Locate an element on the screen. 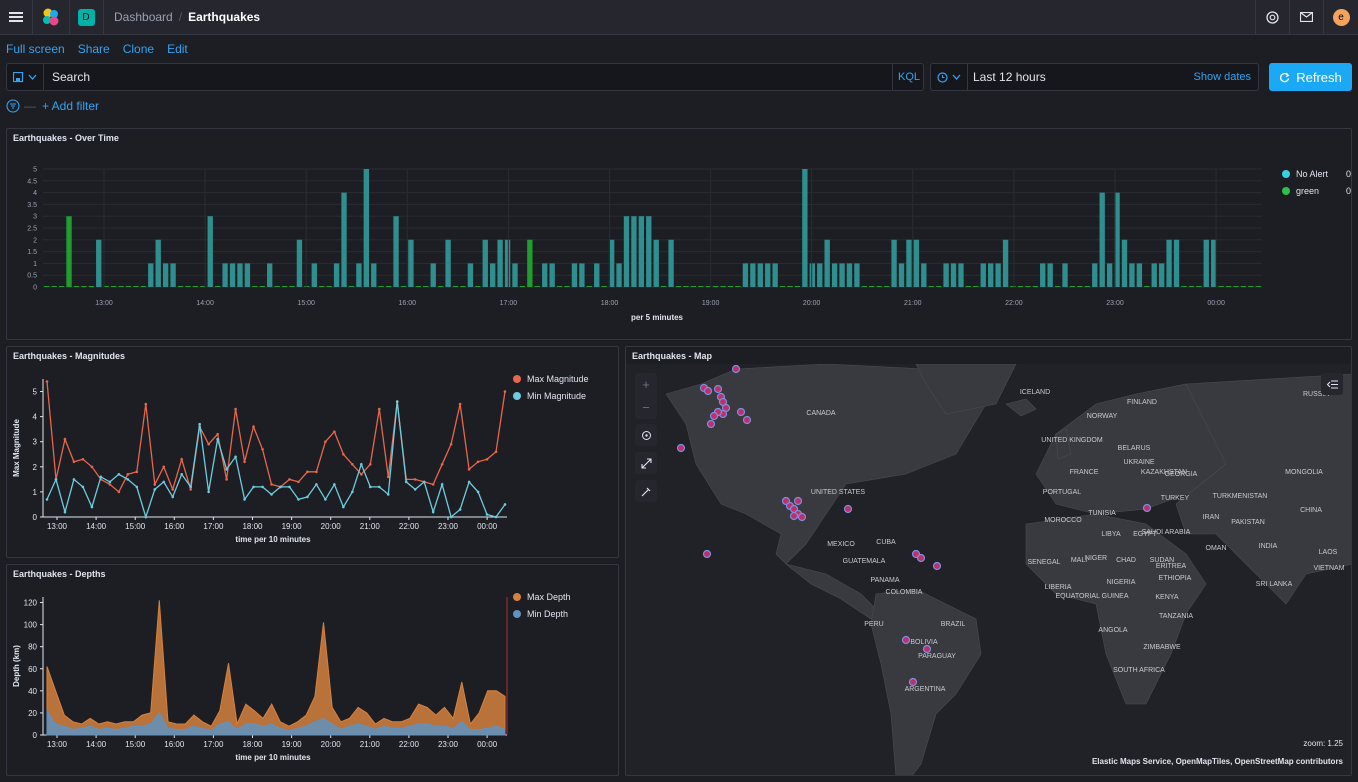  legend-item-max-depth: Max Depth is located at coordinates (542, 596).